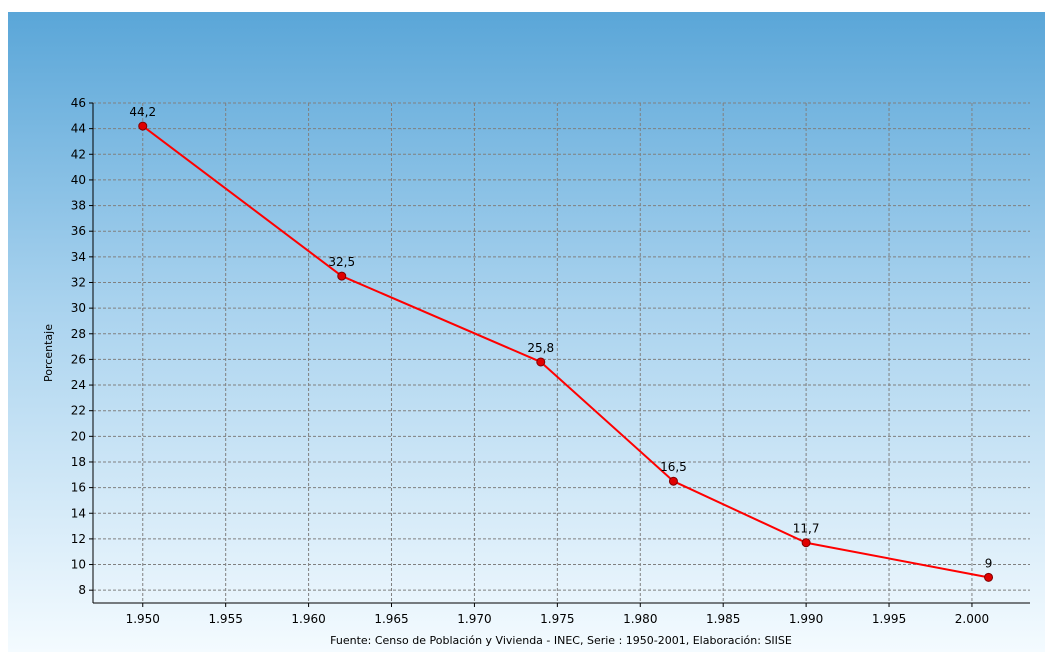 The height and width of the screenshot is (672, 1053). What do you see at coordinates (78, 411) in the screenshot?
I see `y-tick-label: 22` at bounding box center [78, 411].